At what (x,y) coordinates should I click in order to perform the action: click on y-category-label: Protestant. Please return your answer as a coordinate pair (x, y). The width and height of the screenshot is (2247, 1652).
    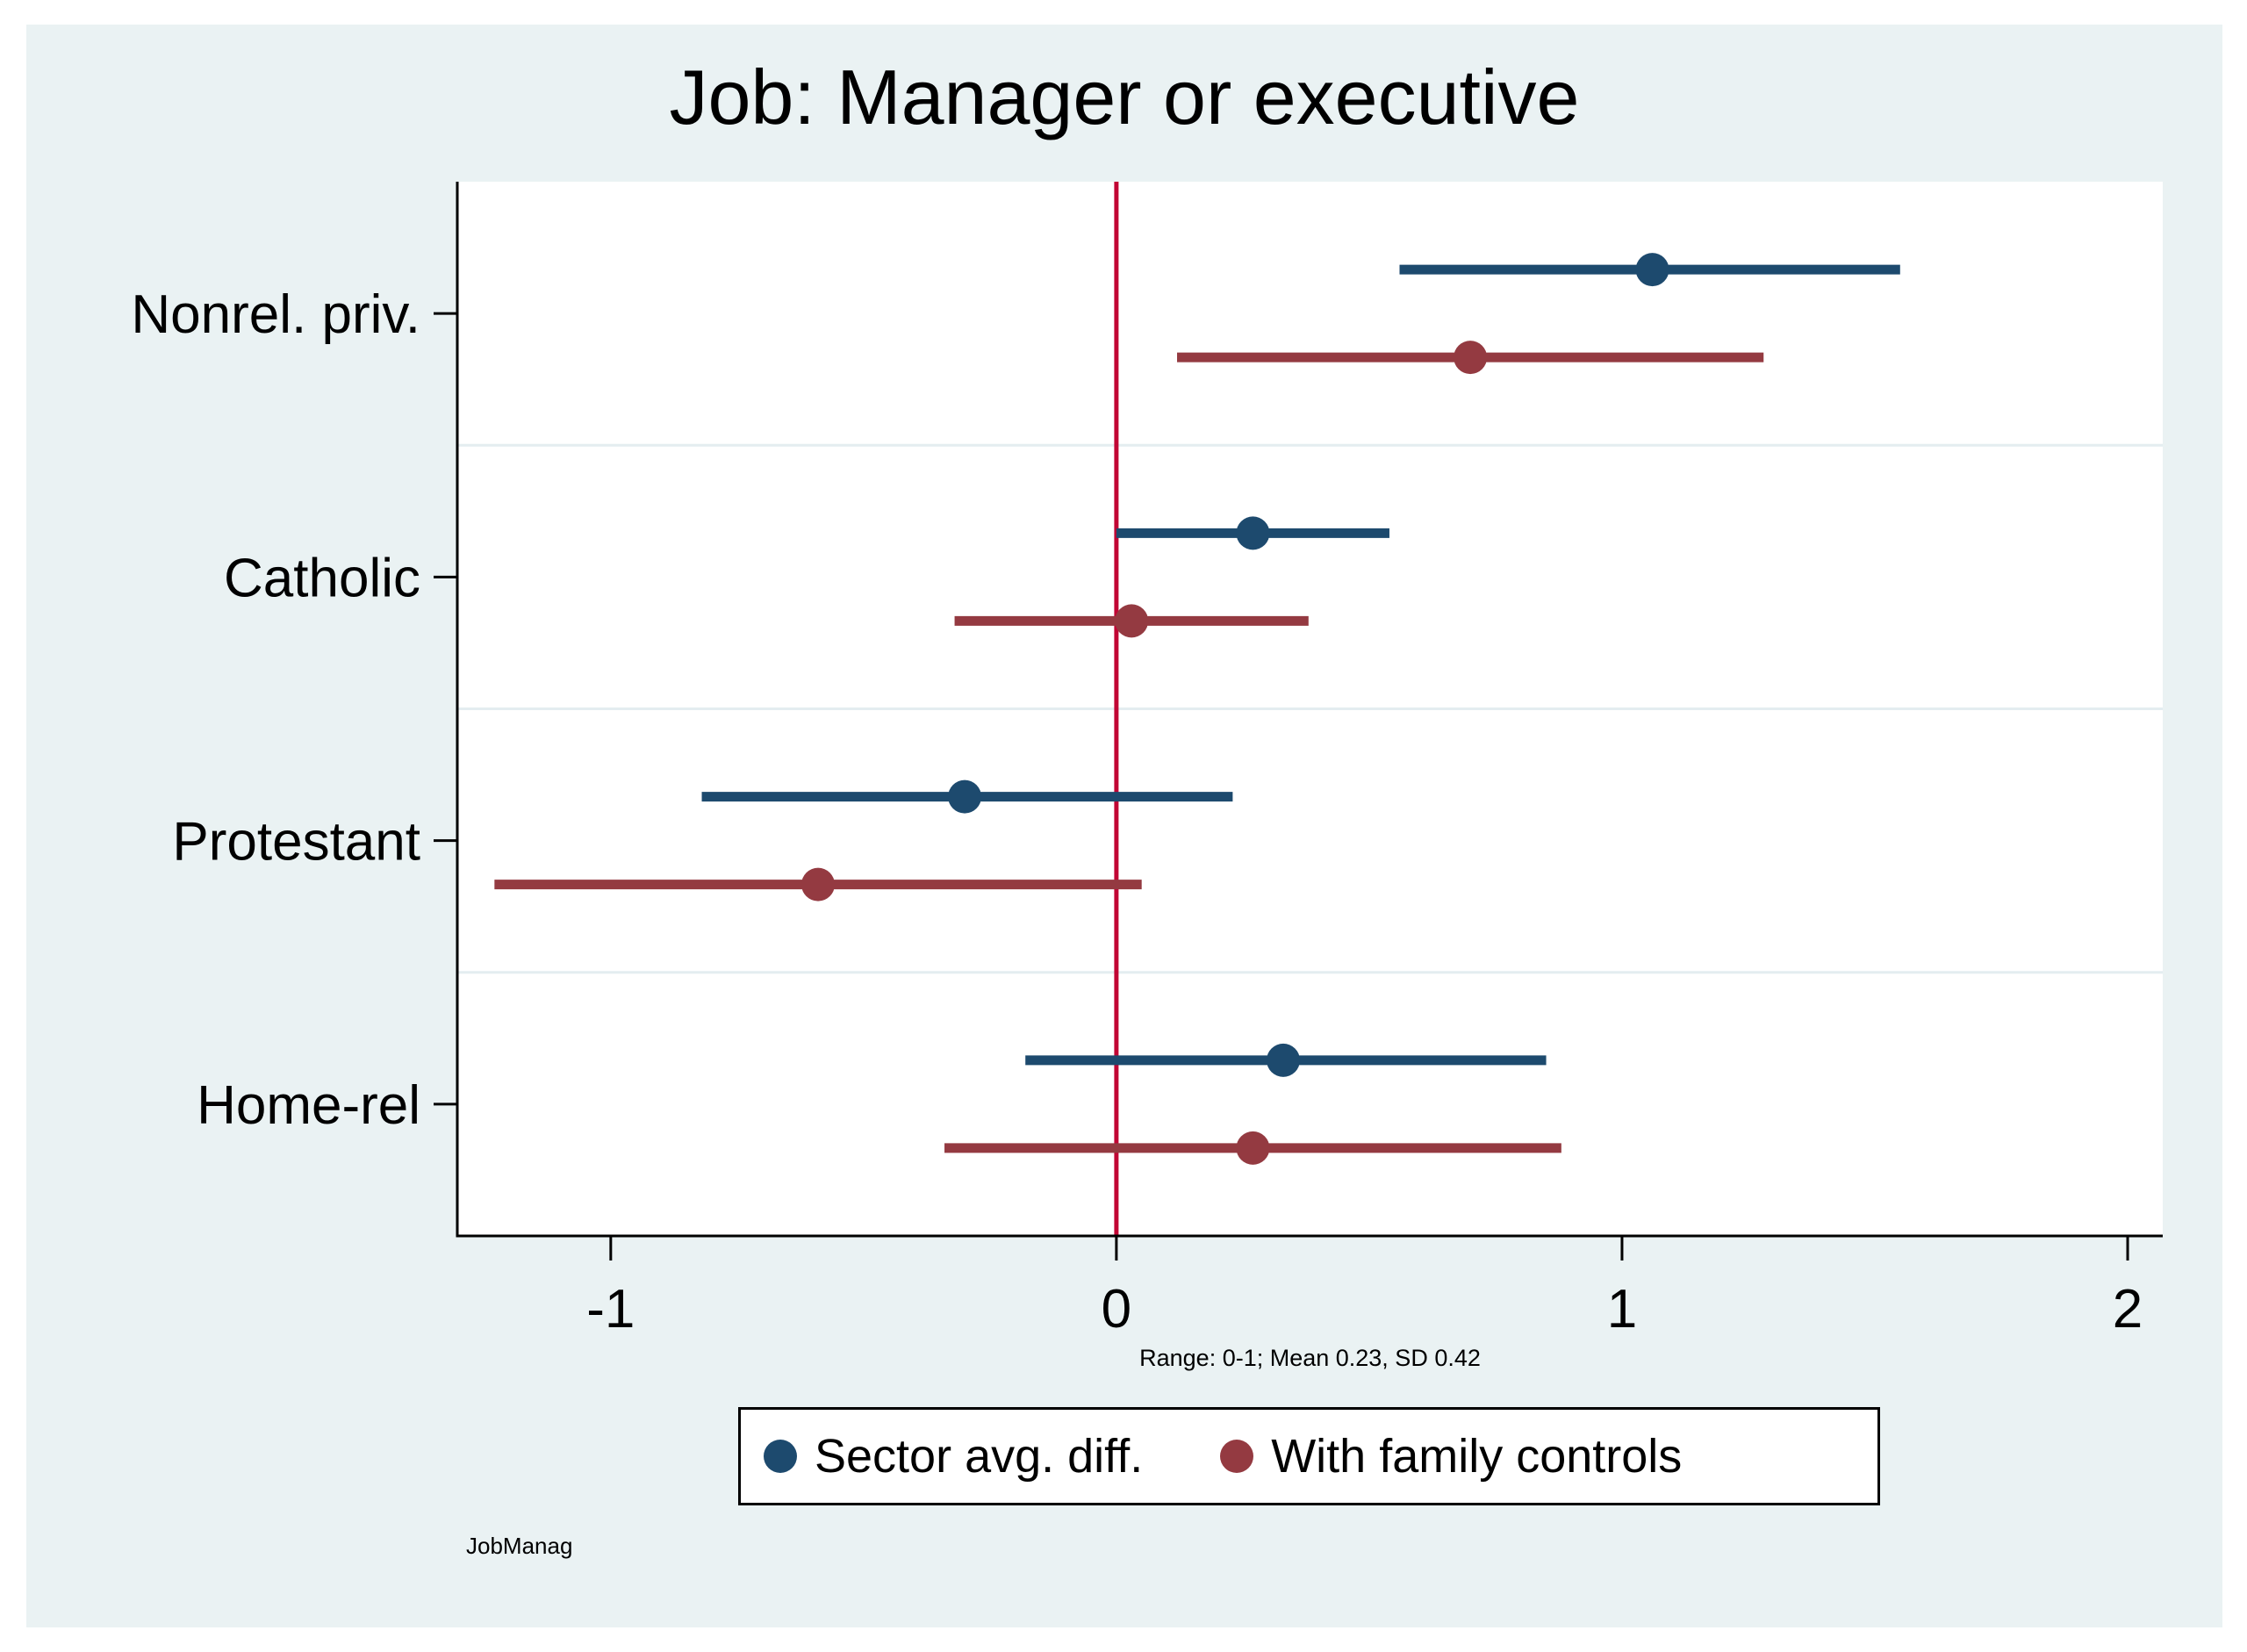
    Looking at the image, I should click on (296, 842).